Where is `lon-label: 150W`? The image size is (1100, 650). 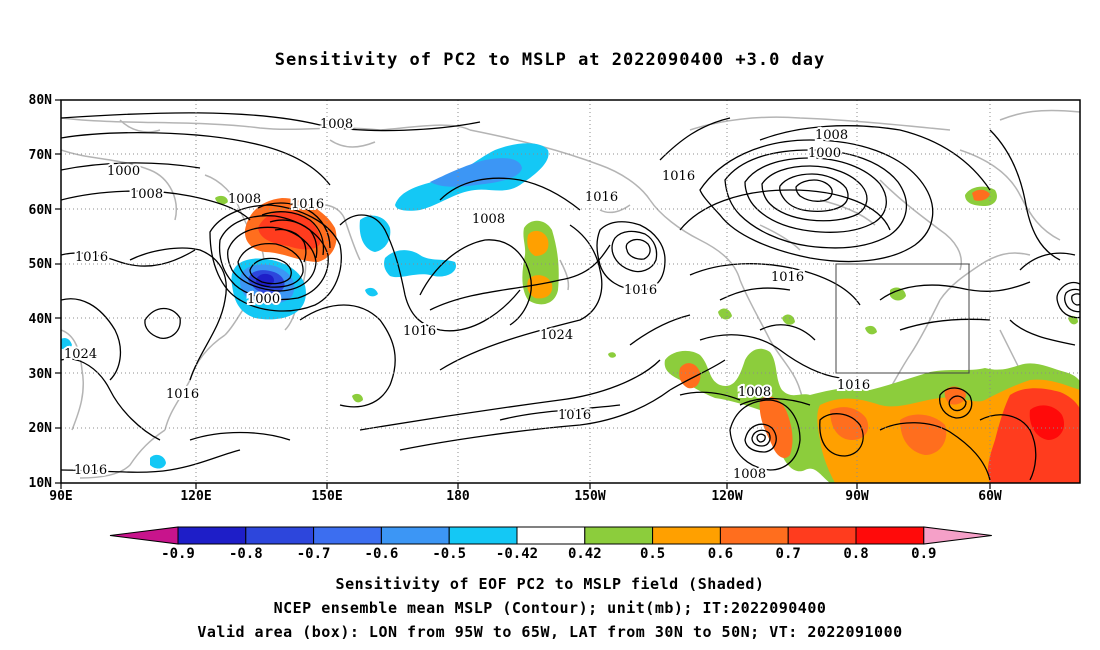 lon-label: 150W is located at coordinates (589, 496).